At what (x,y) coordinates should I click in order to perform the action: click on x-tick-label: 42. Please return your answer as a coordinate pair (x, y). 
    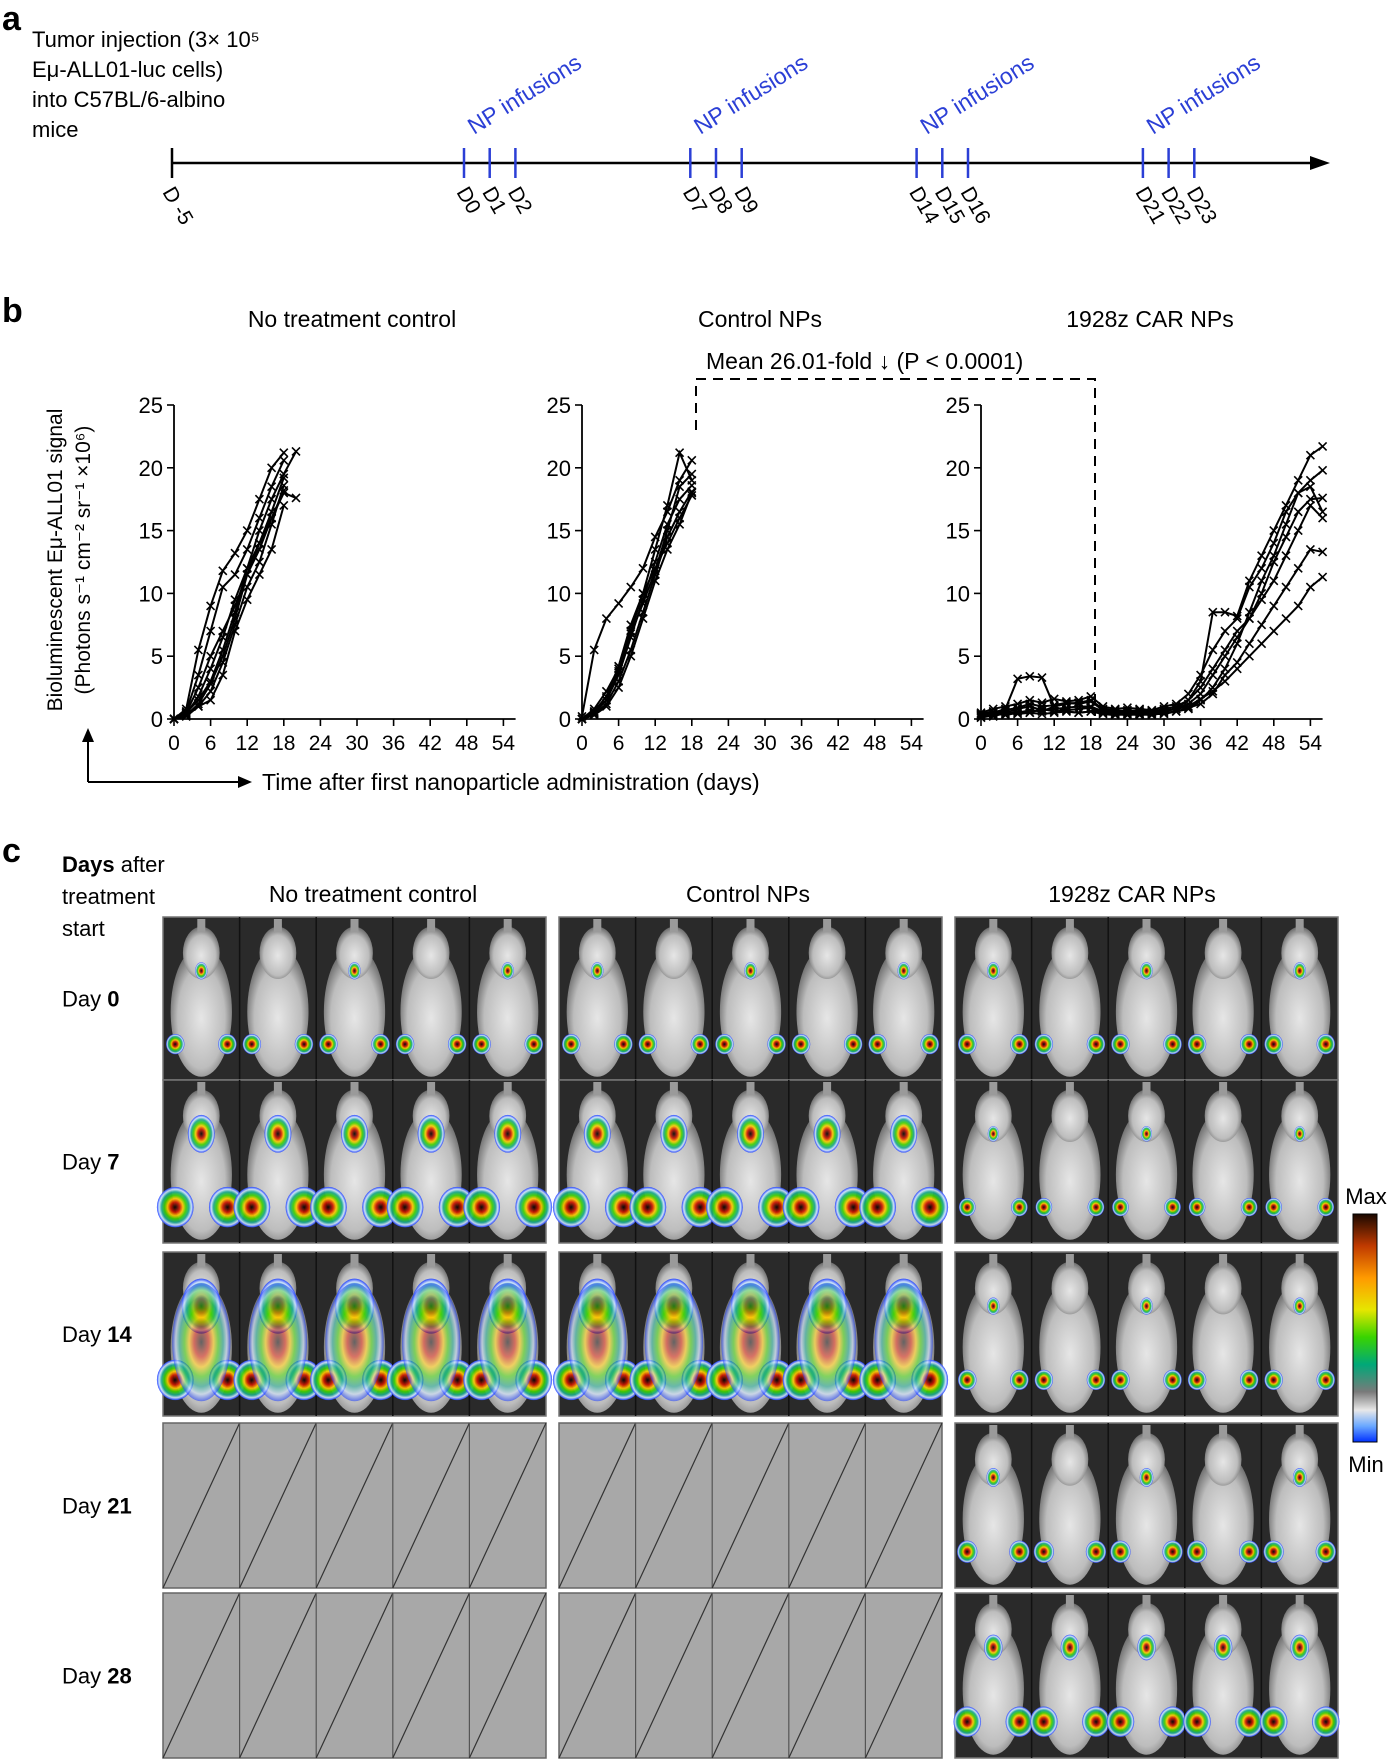
    Looking at the image, I should click on (1237, 743).